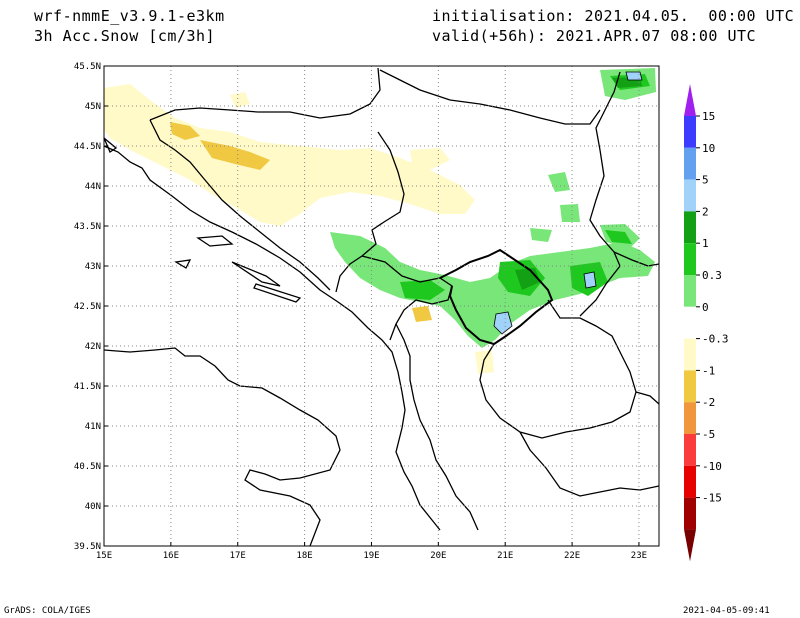  Describe the element at coordinates (238, 556) in the screenshot. I see `lon-tick-label: 17E` at that location.